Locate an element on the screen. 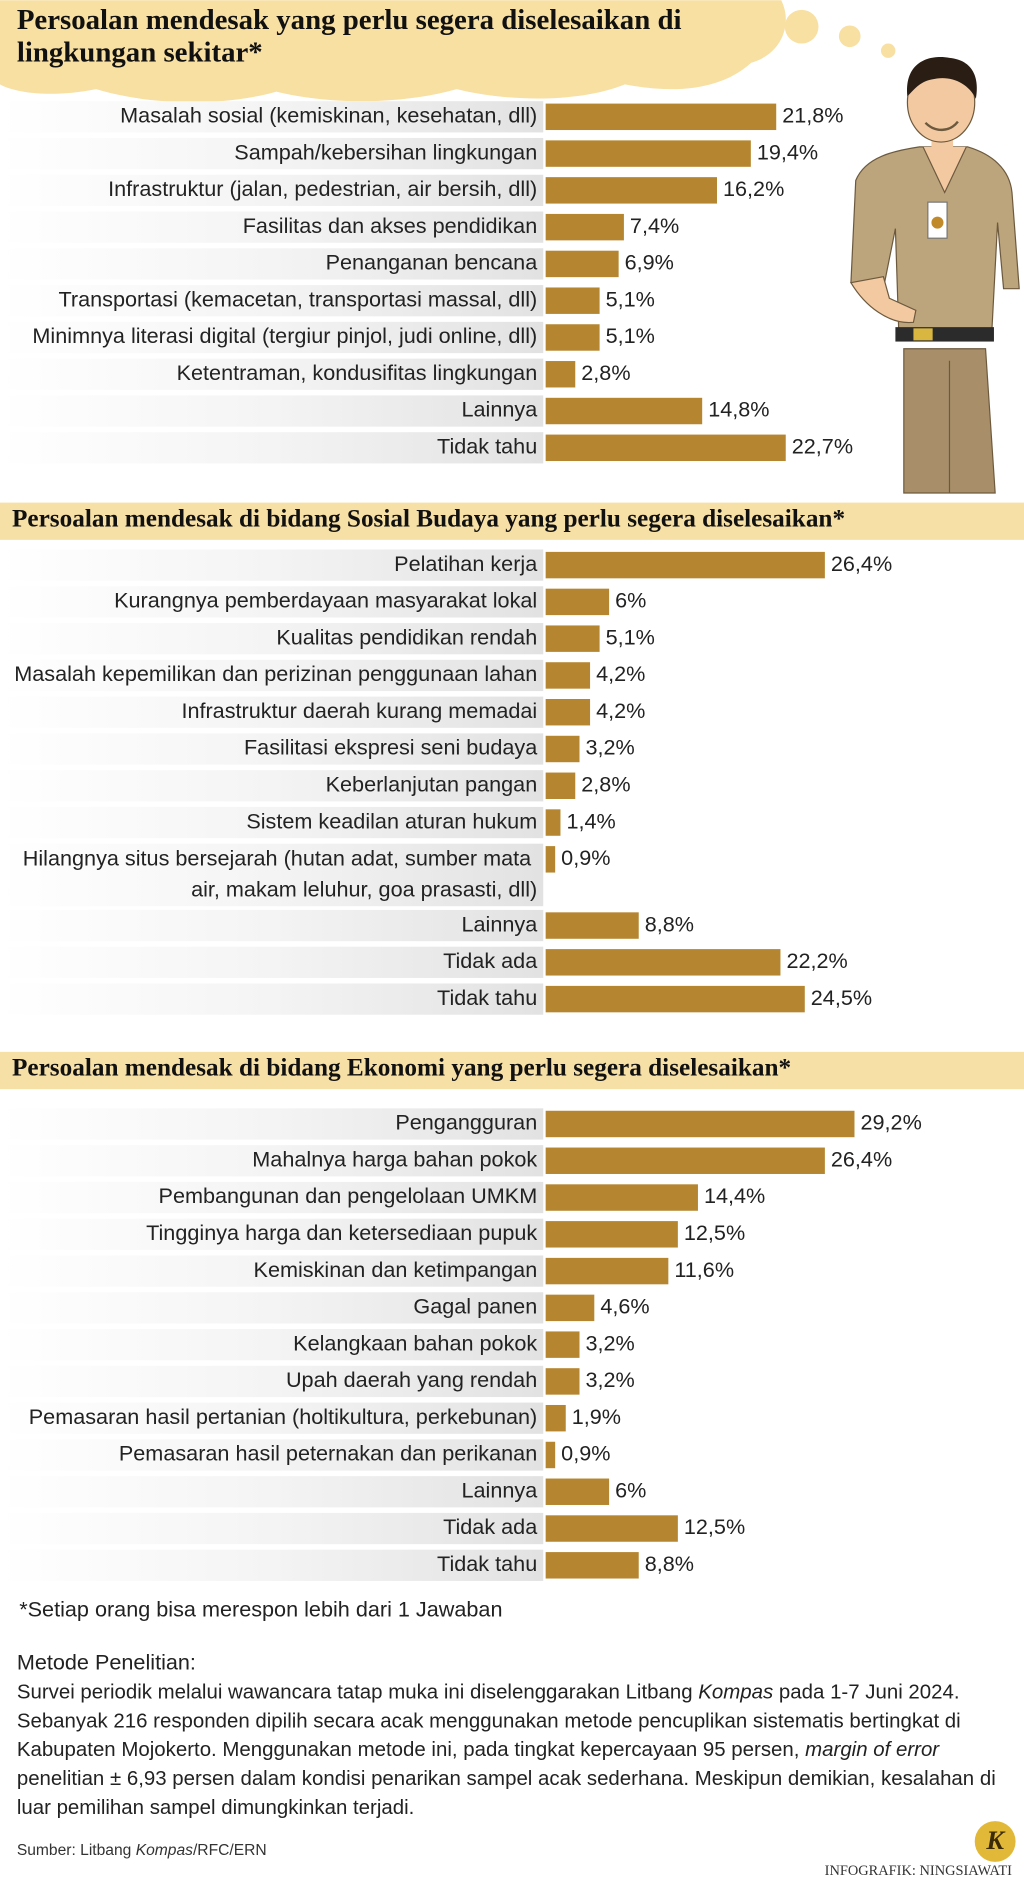  thought-cloud is located at coordinates (448, 51).